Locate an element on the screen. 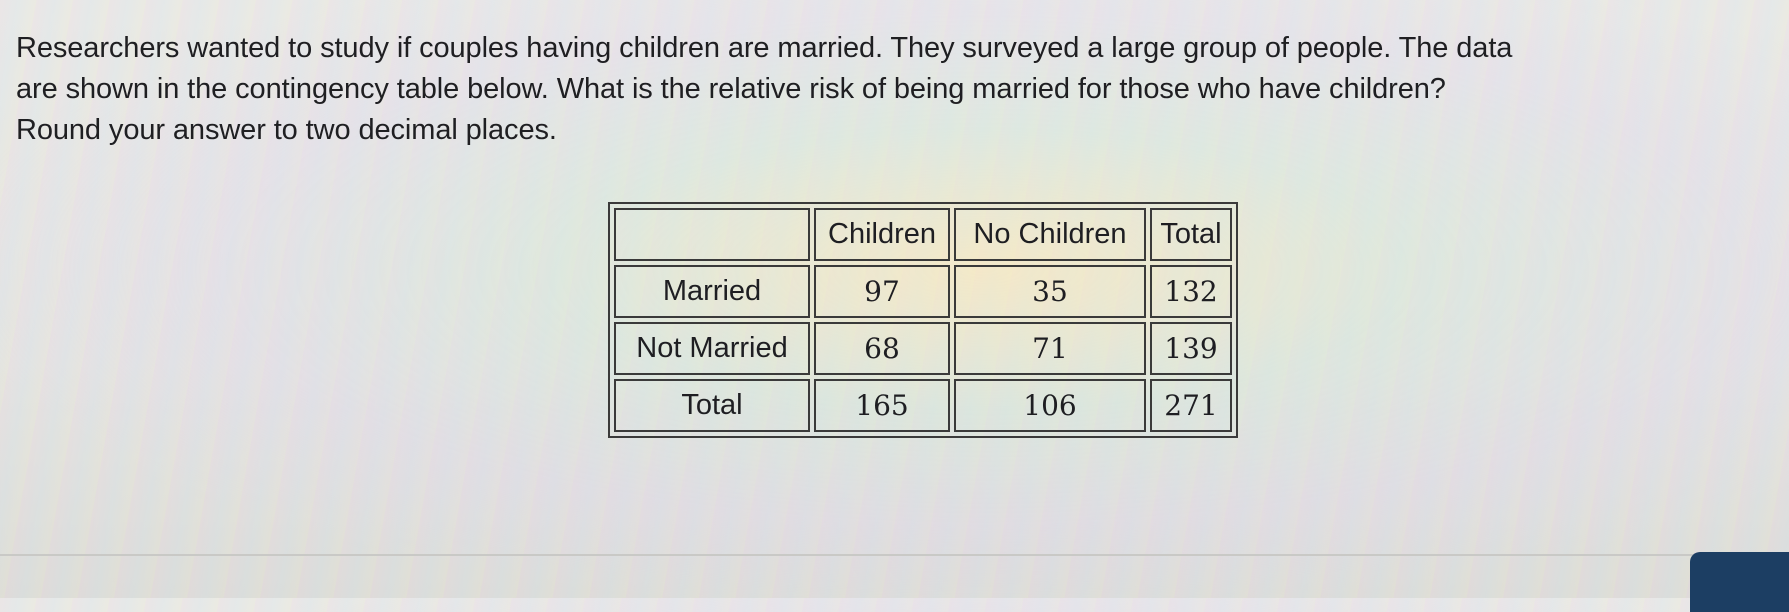  table-row: Not Married 68 71 139 is located at coordinates (923, 348).